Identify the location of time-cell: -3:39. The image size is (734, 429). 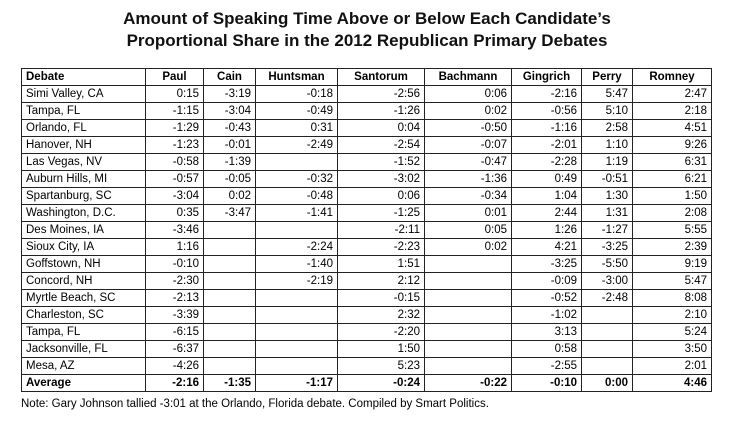
(174, 315).